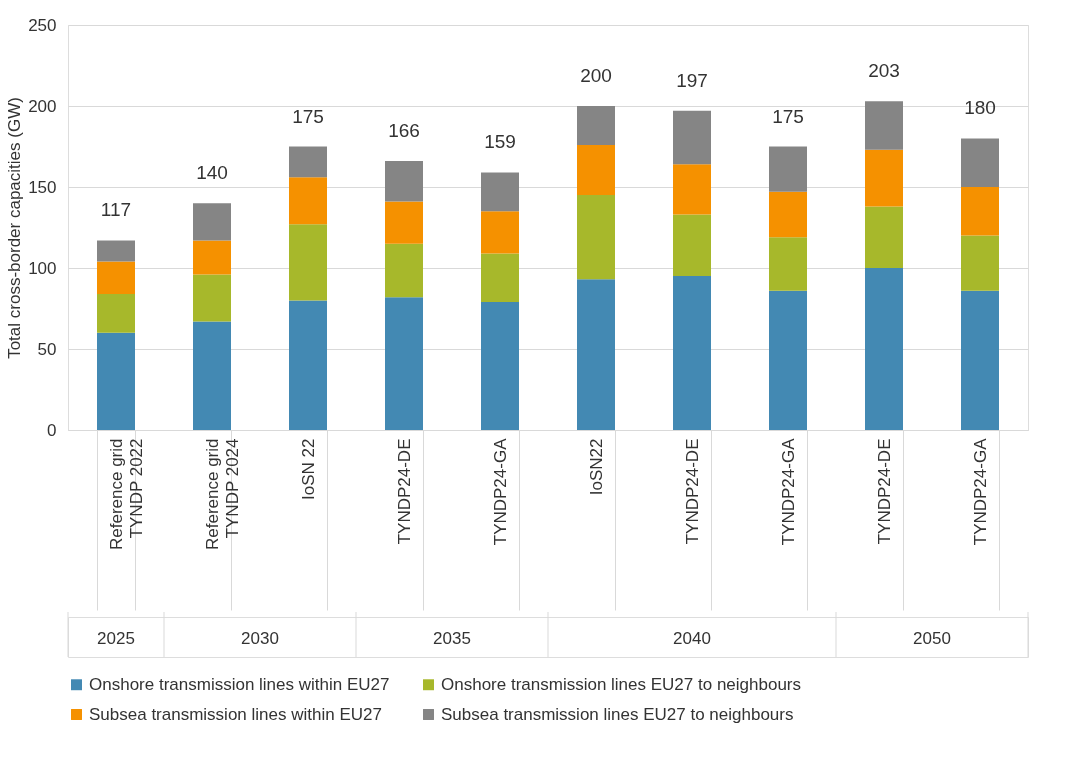 The image size is (1079, 769). Describe the element at coordinates (126, 494) in the screenshot. I see `x-tick-label: Reference grid TYNDP 2022` at that location.